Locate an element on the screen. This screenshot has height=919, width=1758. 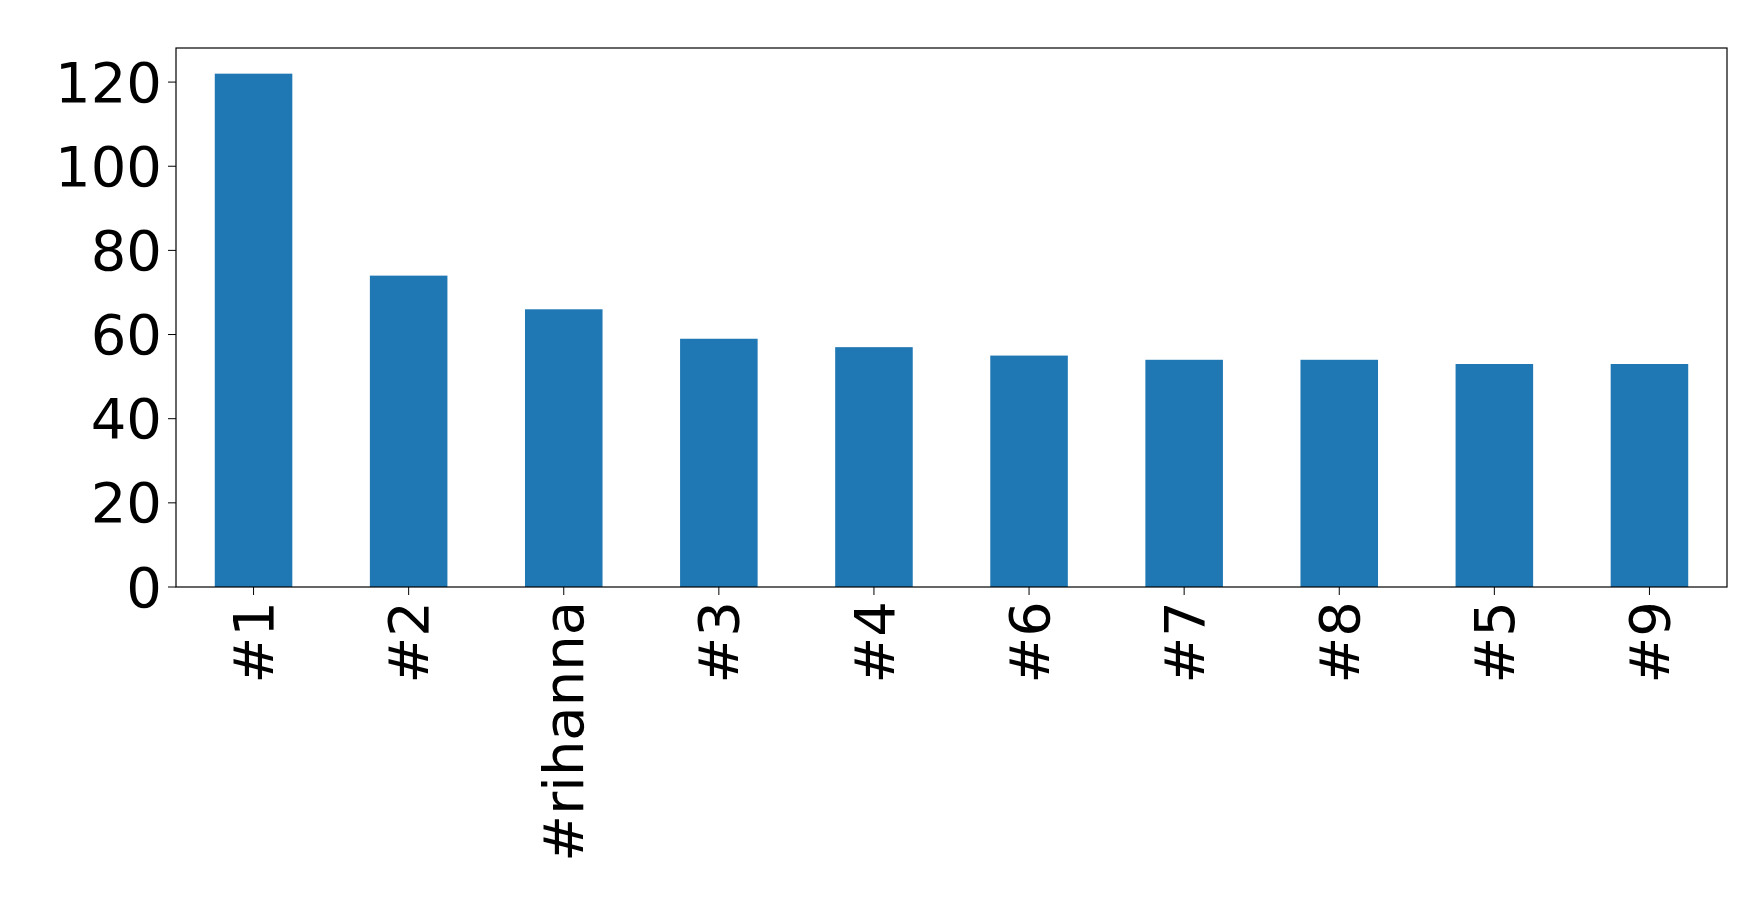
x-tick-label: #6 is located at coordinates (1029, 642).